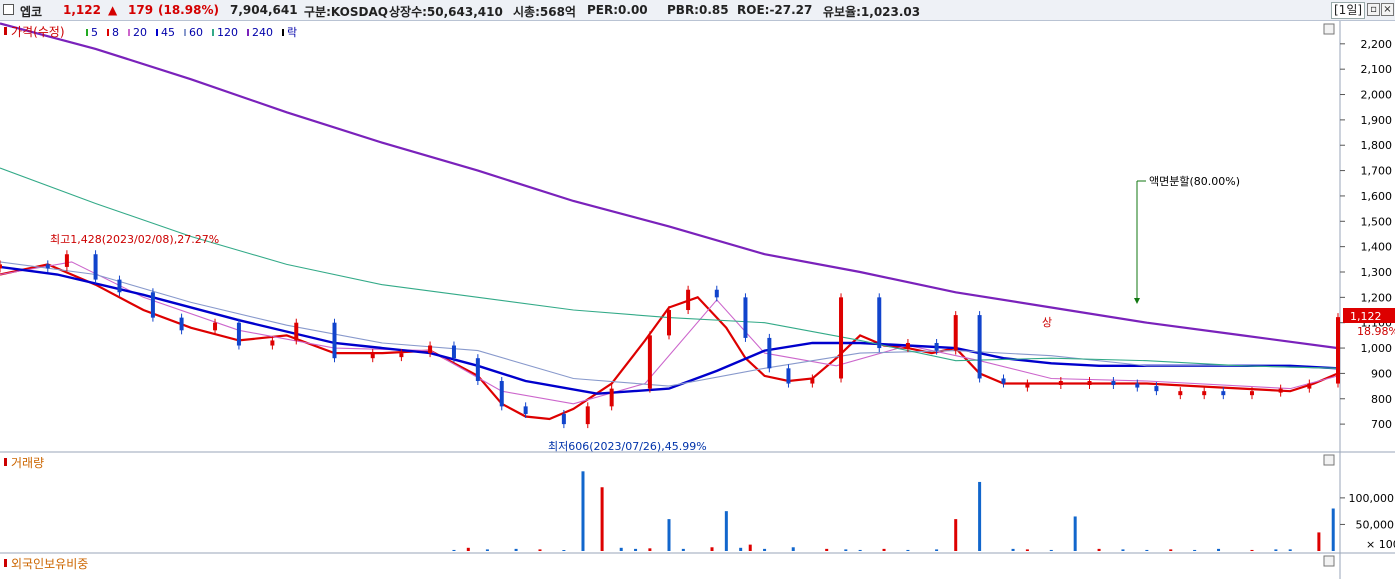  What do you see at coordinates (1373, 9) in the screenshot?
I see `restore-icon: ▫` at bounding box center [1373, 9].